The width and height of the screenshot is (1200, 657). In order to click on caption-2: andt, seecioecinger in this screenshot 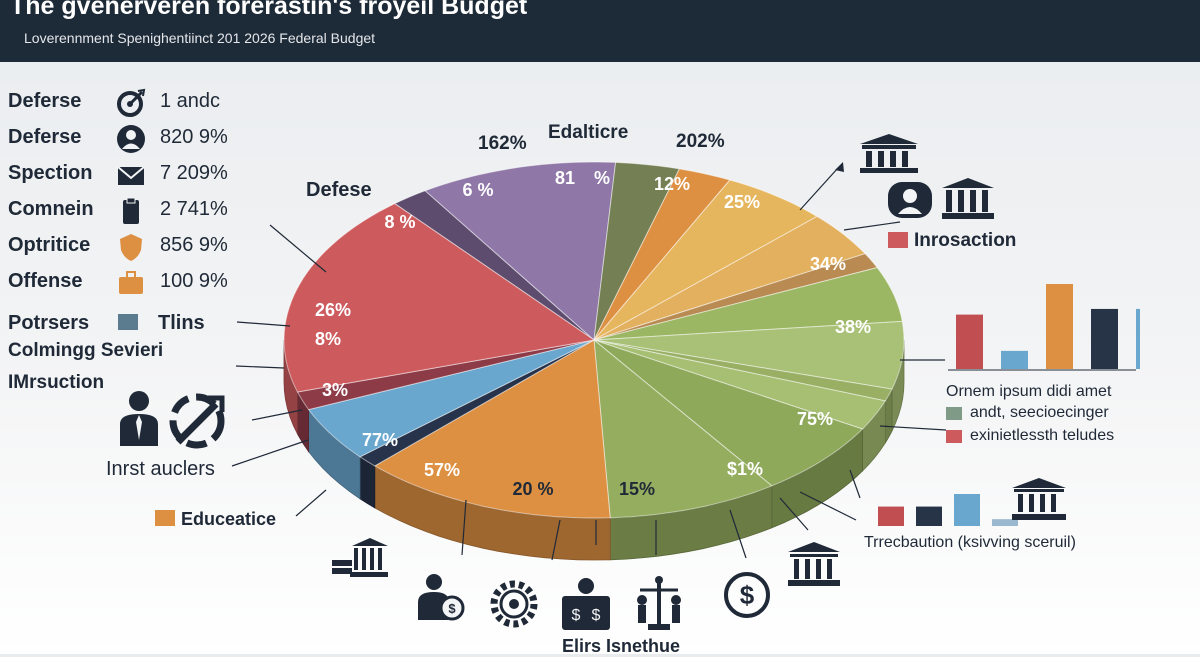, I will do `click(1039, 412)`.